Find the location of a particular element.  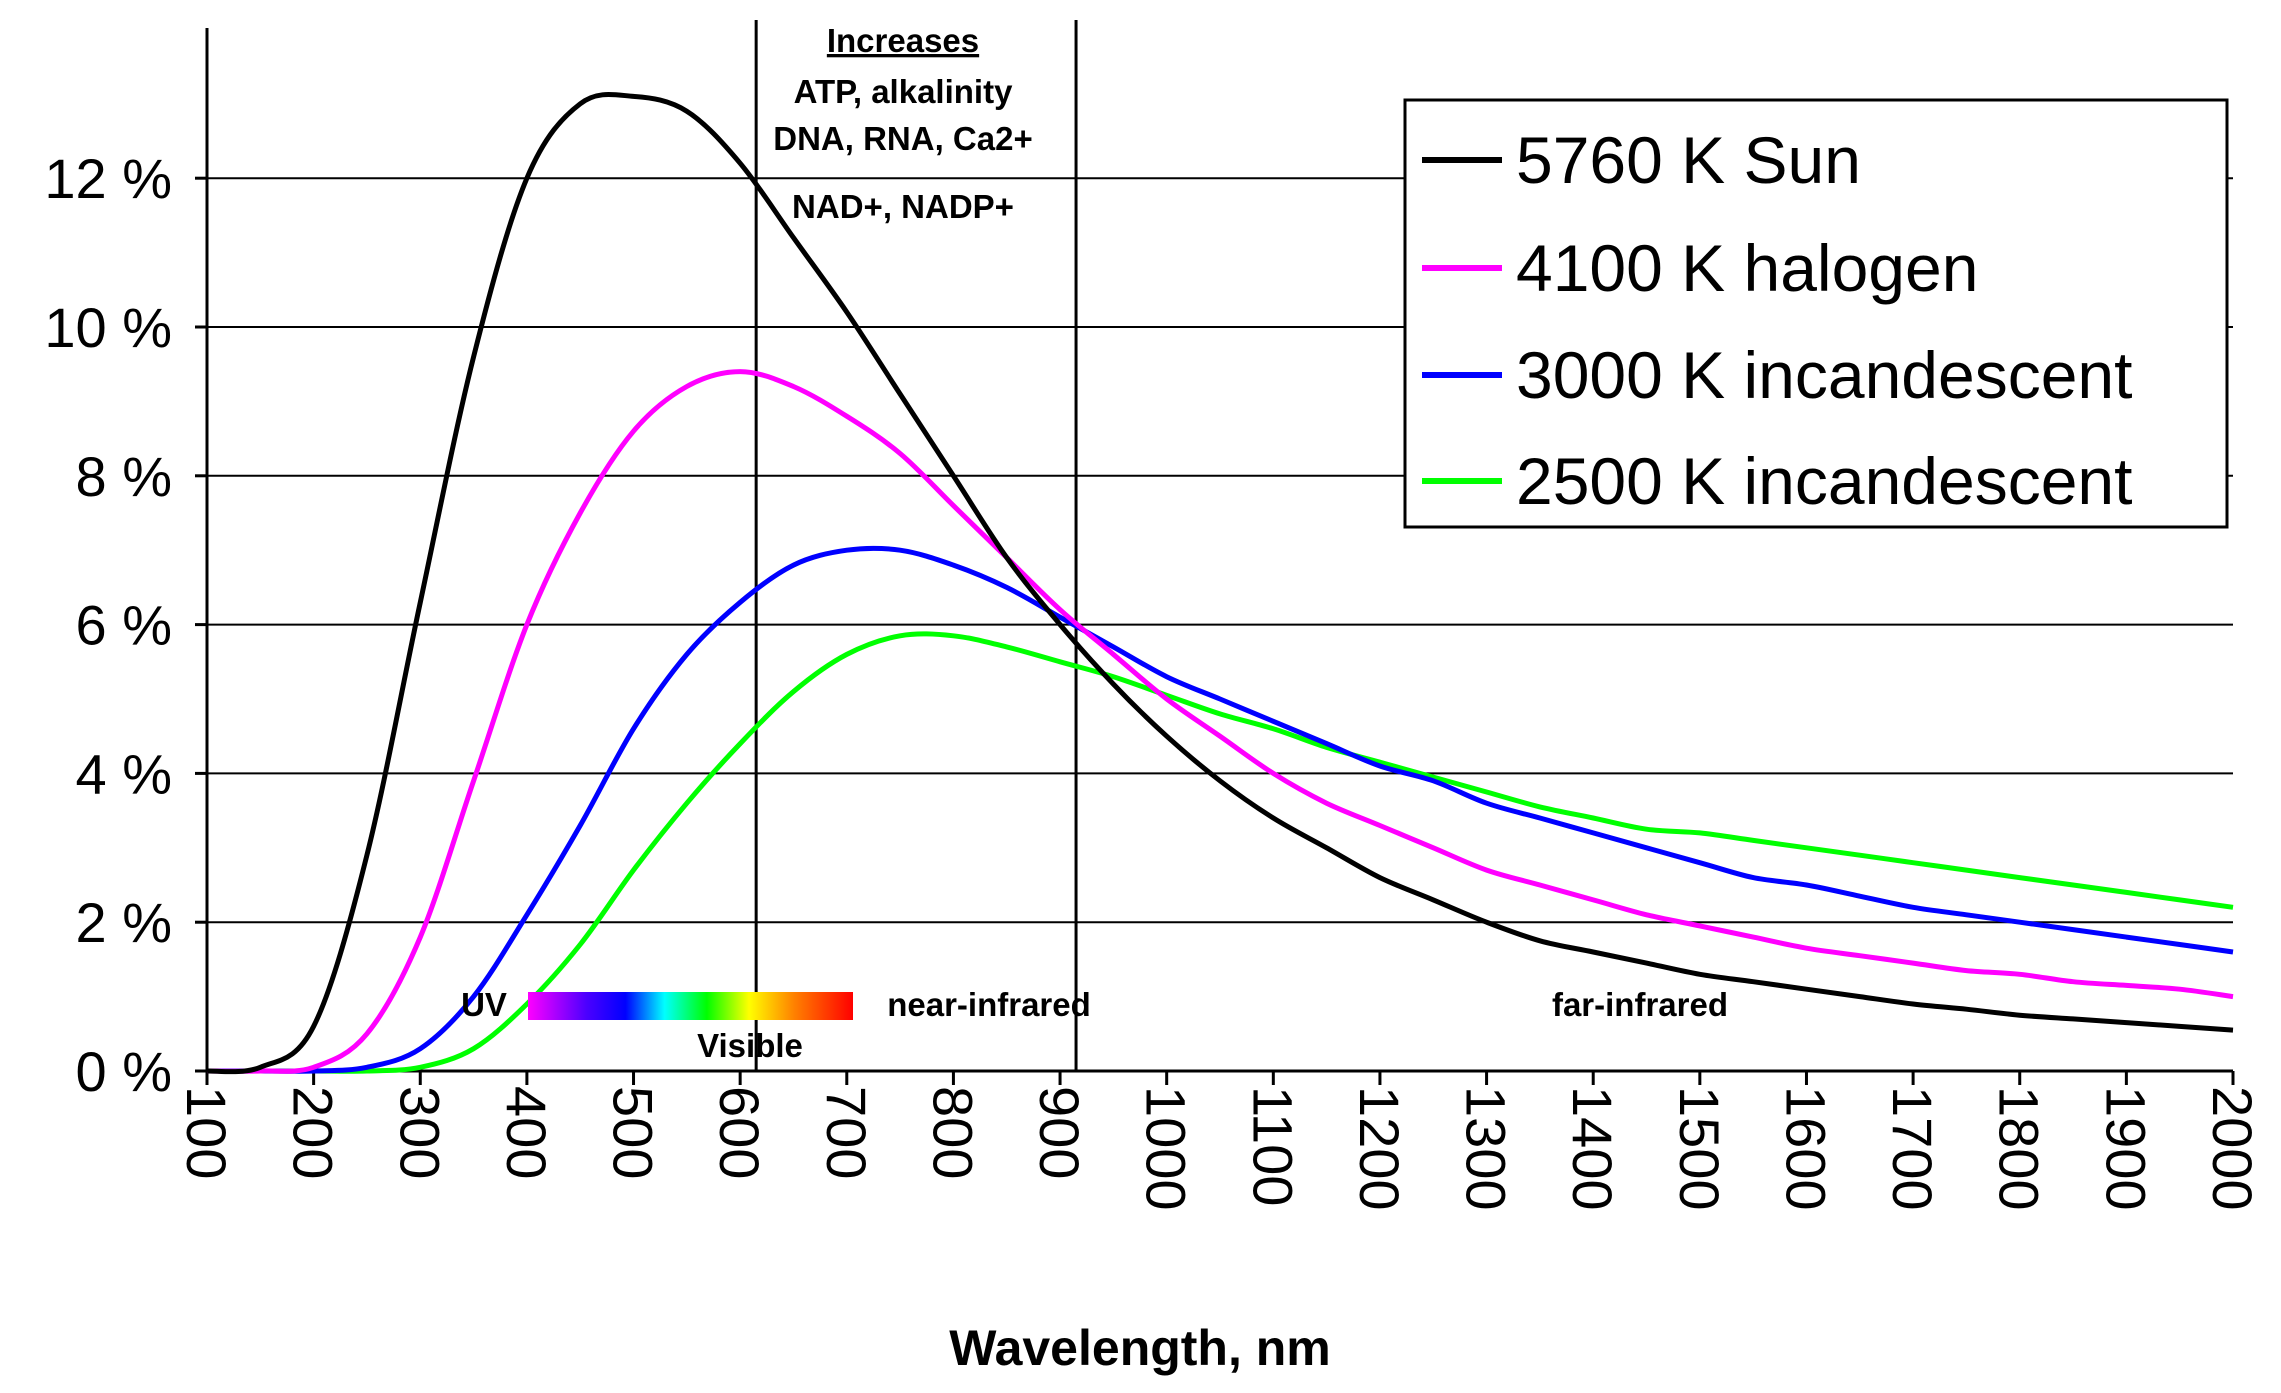

annotation-increases-line2: DNA, RNA, Ca2+ is located at coordinates (902, 138).